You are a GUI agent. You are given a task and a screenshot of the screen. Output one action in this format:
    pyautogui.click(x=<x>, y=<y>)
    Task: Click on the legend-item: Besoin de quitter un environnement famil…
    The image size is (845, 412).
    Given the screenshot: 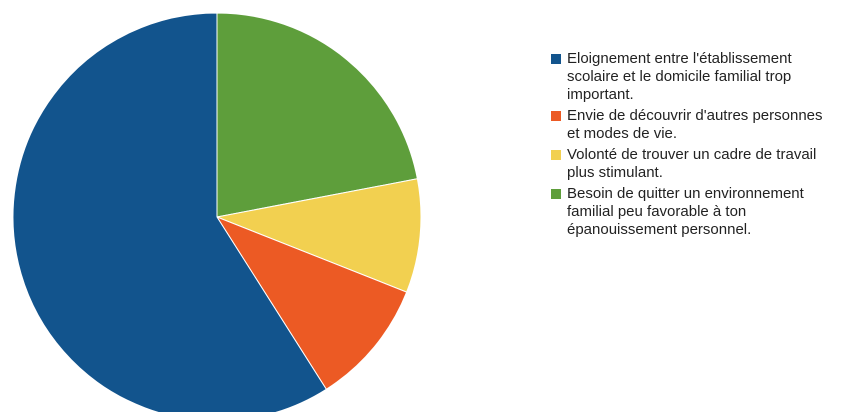 What is the action you would take?
    pyautogui.click(x=698, y=212)
    